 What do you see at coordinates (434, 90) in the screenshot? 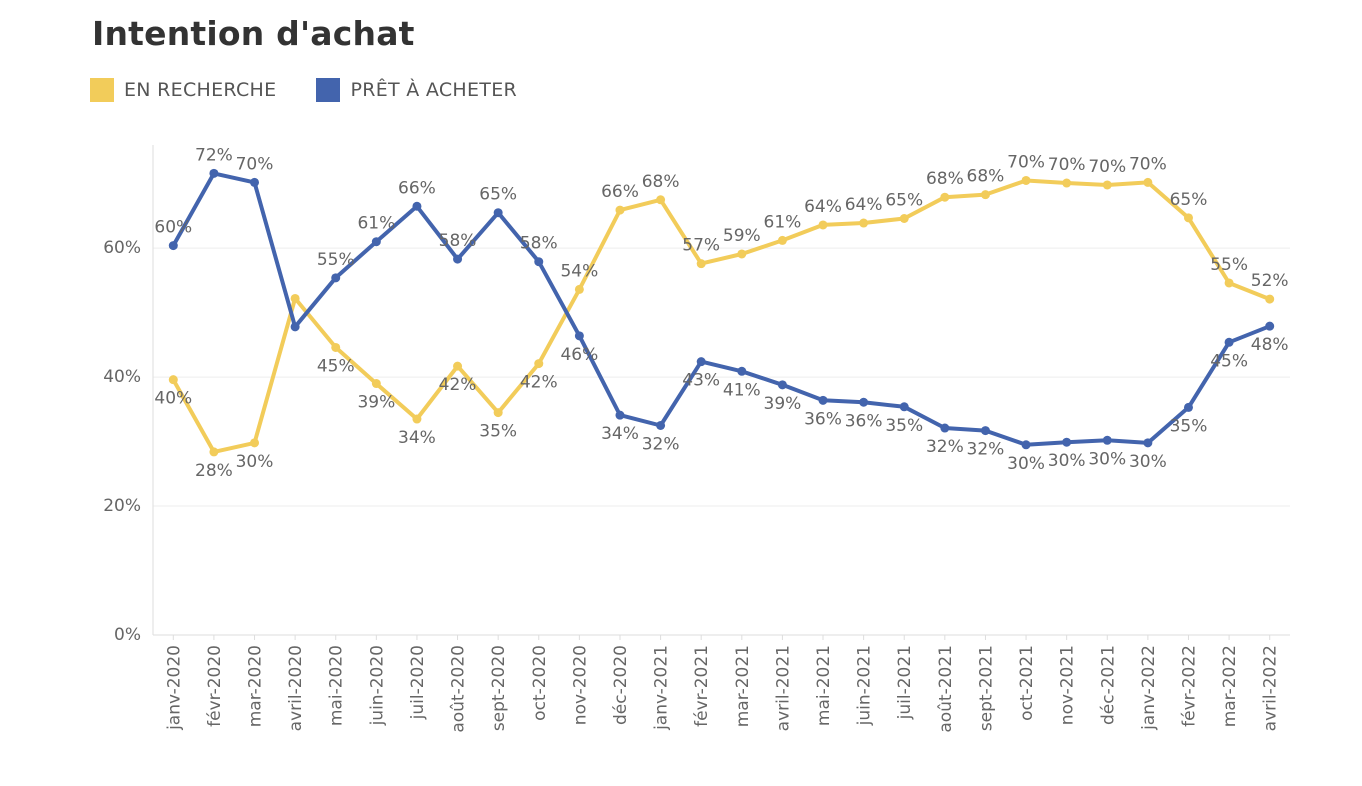
I see `legend-label-pret-a-acheter: PRÊT À ACHETER` at bounding box center [434, 90].